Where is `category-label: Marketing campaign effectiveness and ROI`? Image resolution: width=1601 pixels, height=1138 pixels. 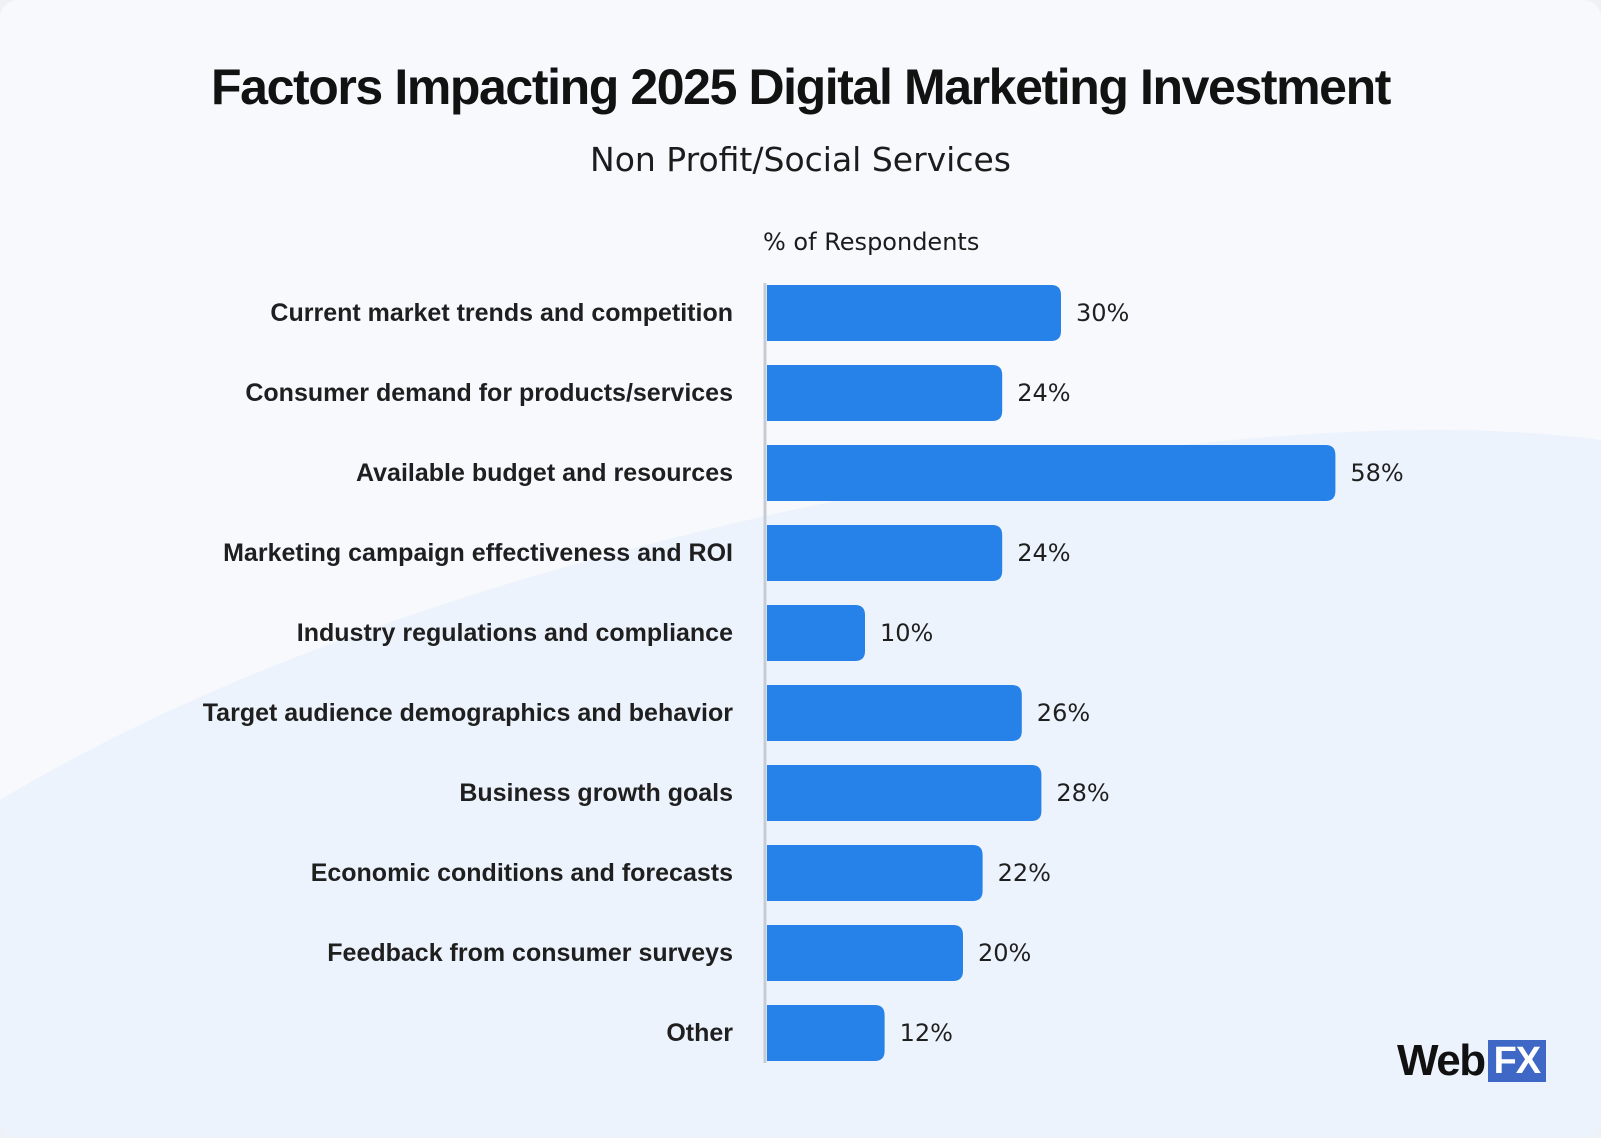 category-label: Marketing campaign effectiveness and ROI is located at coordinates (478, 553).